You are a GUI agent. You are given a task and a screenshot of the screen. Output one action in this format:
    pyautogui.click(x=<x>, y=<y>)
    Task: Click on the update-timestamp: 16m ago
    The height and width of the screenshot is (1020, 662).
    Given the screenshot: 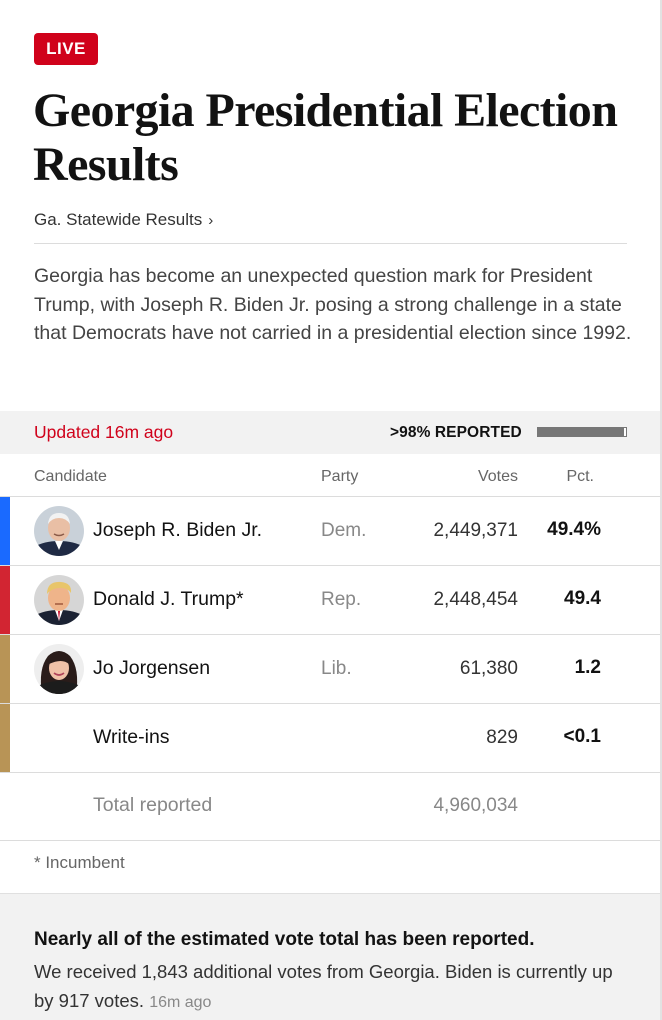 What is the action you would take?
    pyautogui.click(x=180, y=1002)
    